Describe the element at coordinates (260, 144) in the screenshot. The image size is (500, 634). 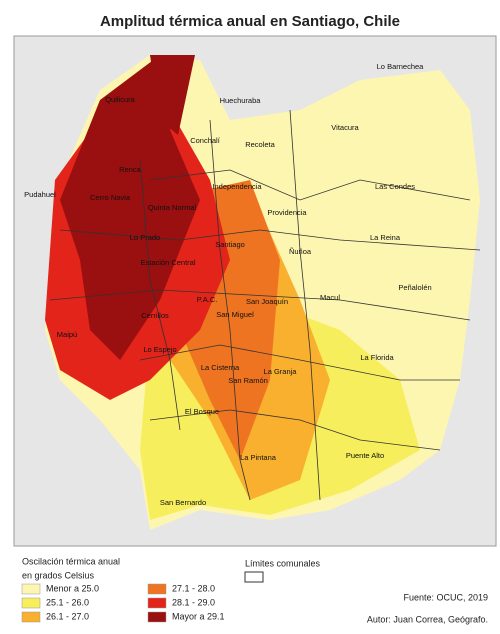
I see `commune-label: Recoleta` at that location.